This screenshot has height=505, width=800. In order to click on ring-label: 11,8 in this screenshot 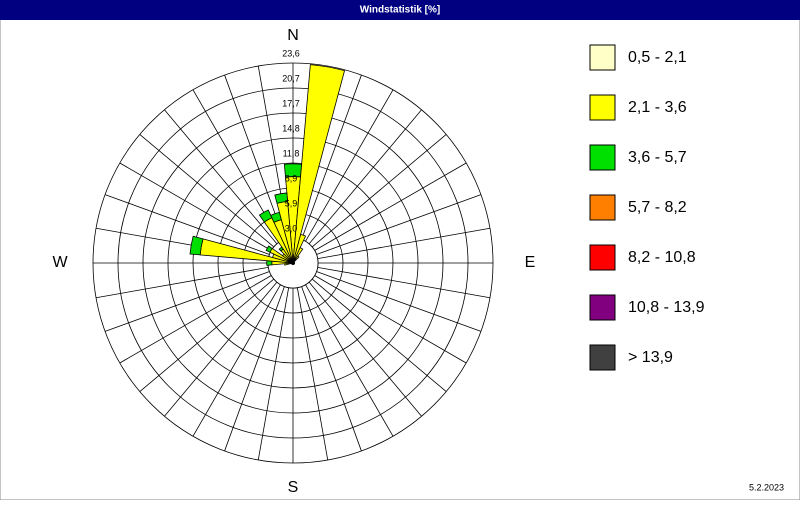, I will do `click(291, 153)`.